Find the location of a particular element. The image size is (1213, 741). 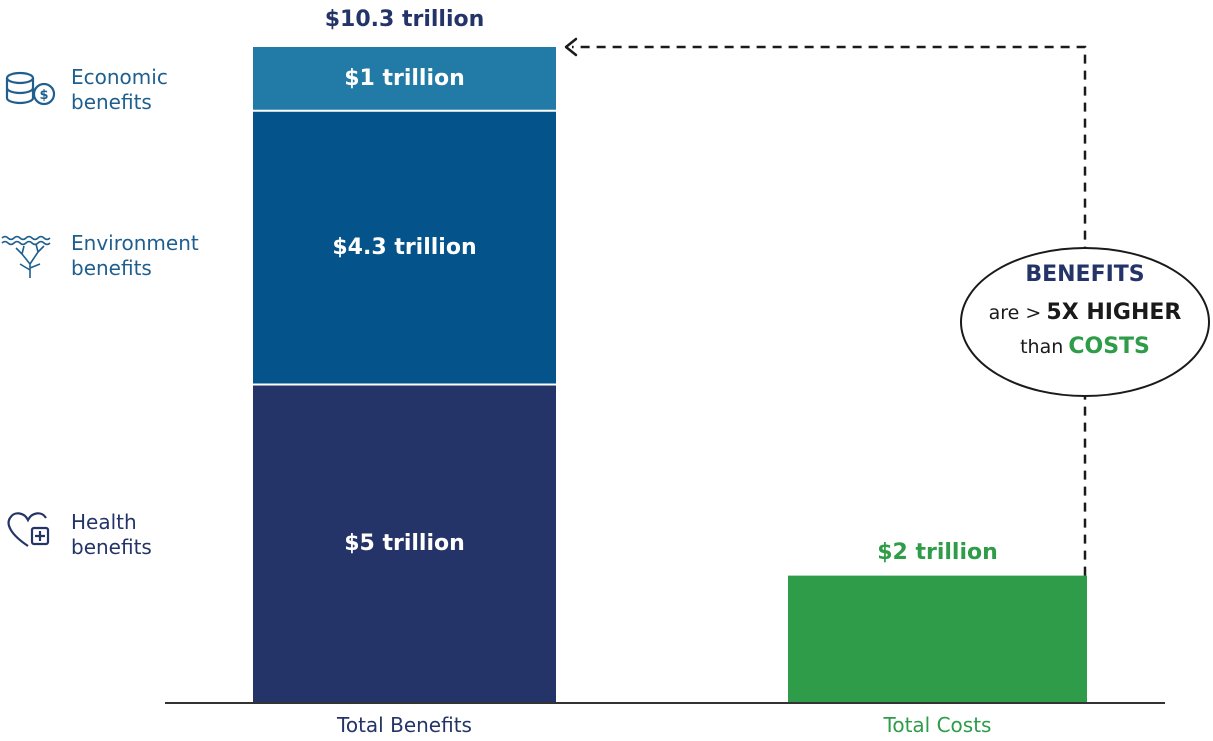

callout-line-costs: than COSTS is located at coordinates (1084, 346).